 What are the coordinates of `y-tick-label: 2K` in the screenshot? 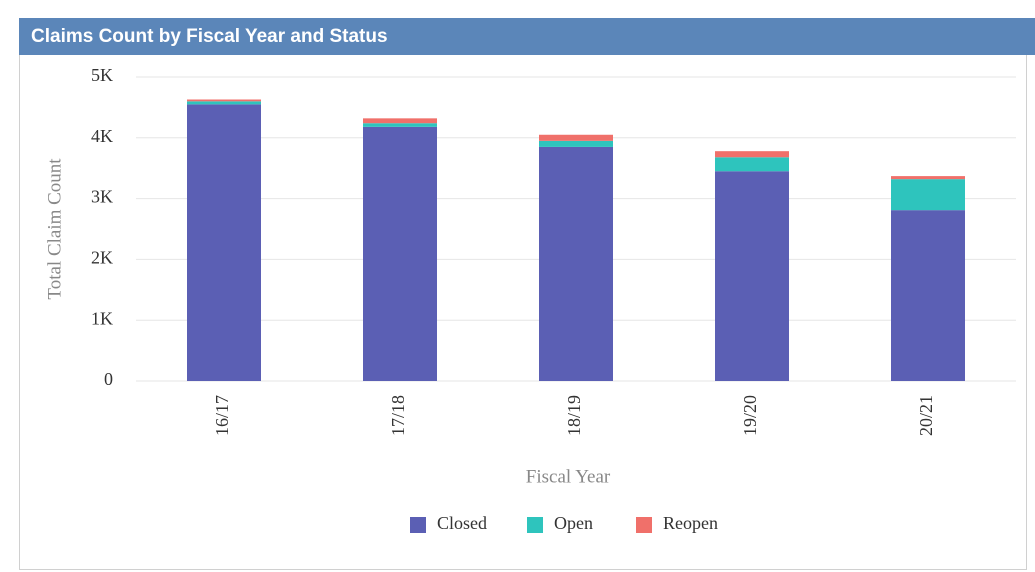 It's located at (102, 258).